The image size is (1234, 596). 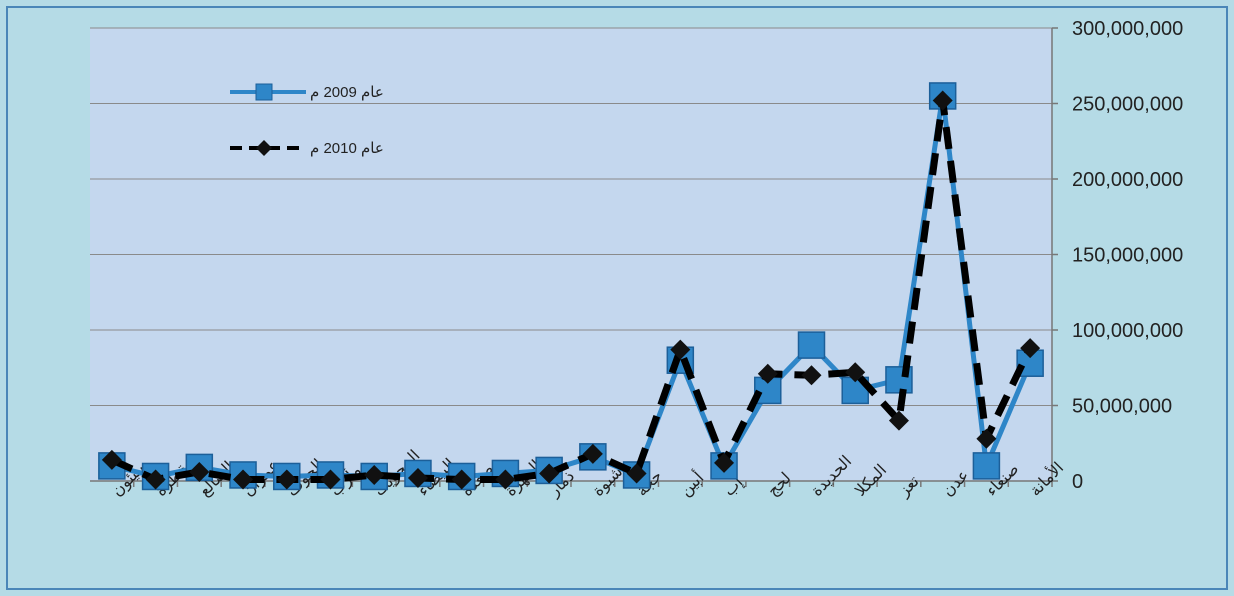 What do you see at coordinates (264, 148) in the screenshot?
I see `legend-swatch-marker-2010` at bounding box center [264, 148].